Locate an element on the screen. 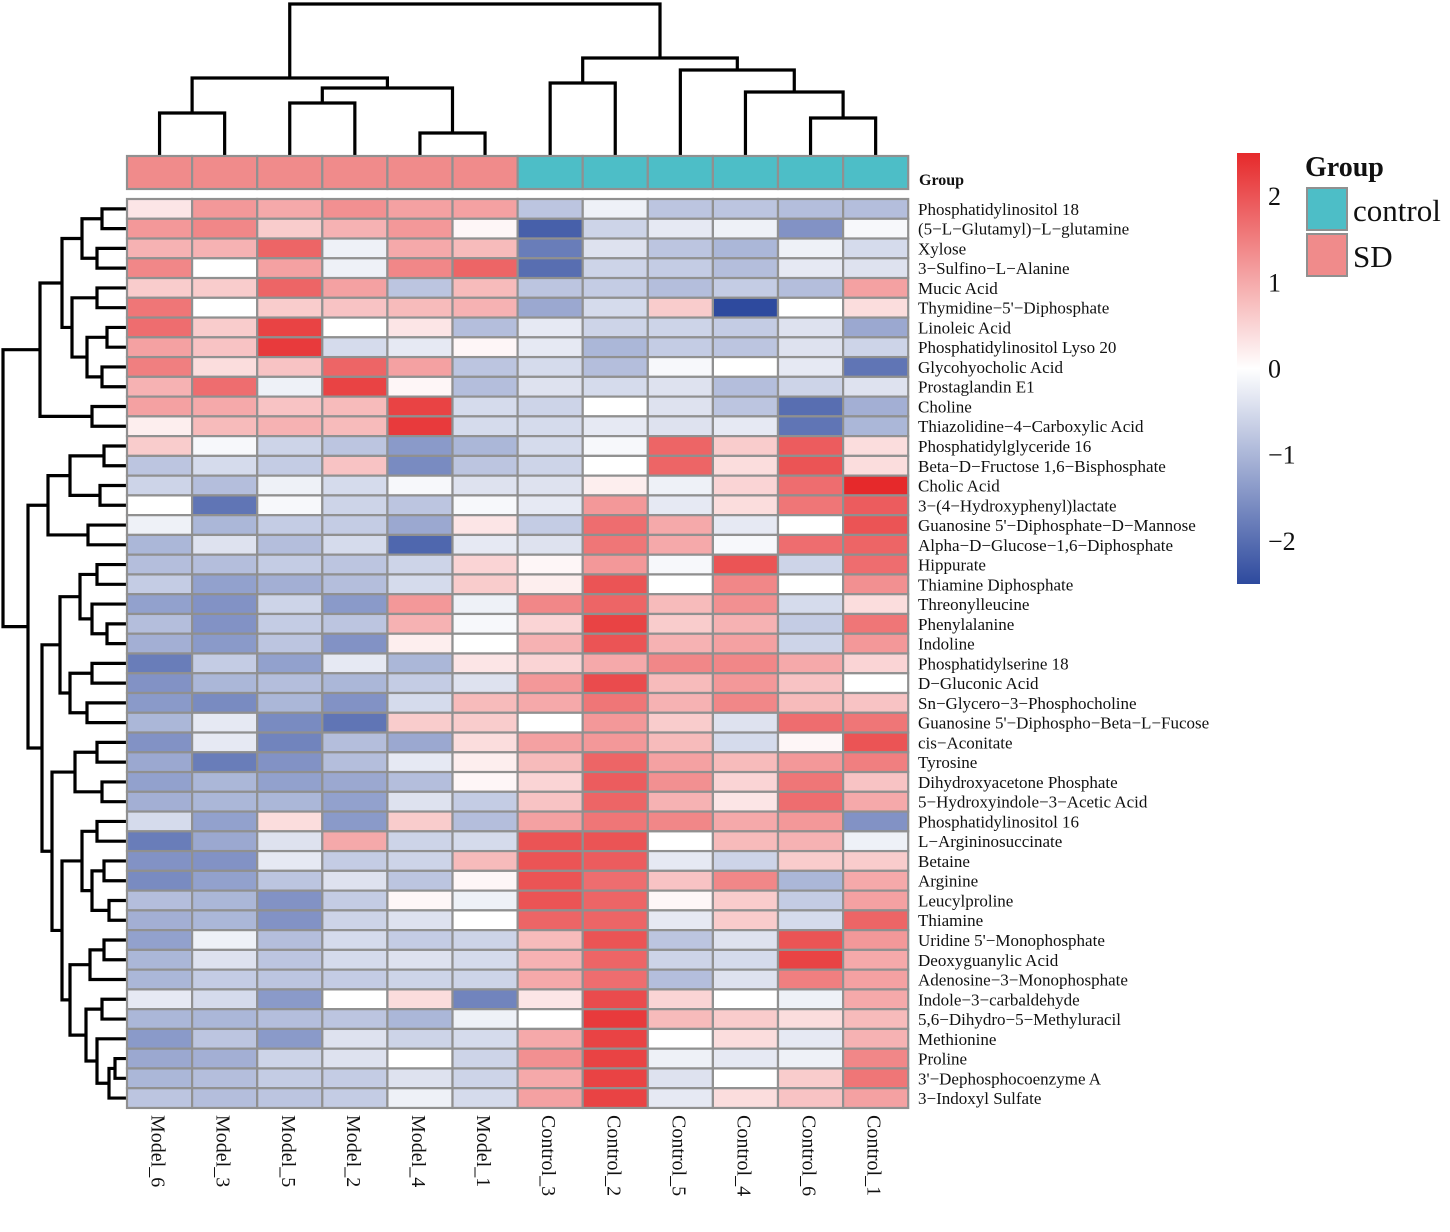  row-label: D−Gluconic Acid is located at coordinates (978, 683).